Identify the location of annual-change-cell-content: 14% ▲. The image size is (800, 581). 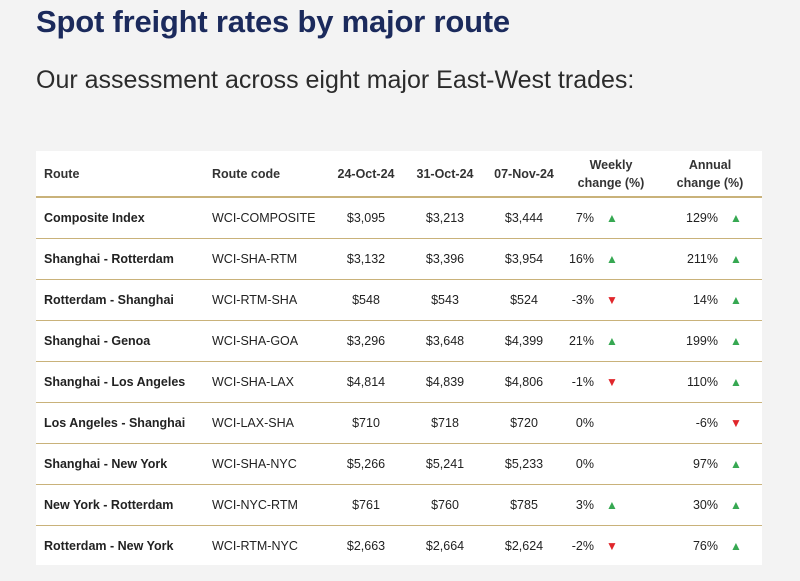
(718, 300).